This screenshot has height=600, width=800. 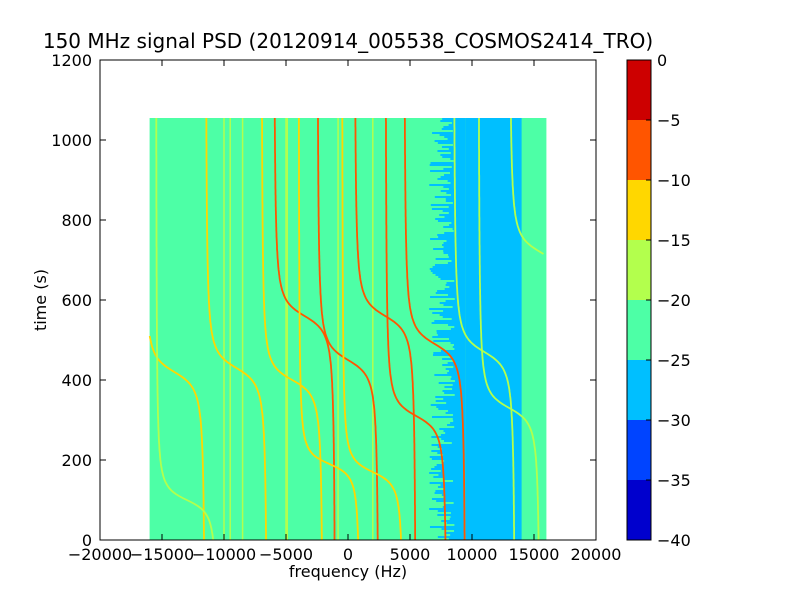 What do you see at coordinates (40, 300) in the screenshot?
I see `y-axis-label: time (s)` at bounding box center [40, 300].